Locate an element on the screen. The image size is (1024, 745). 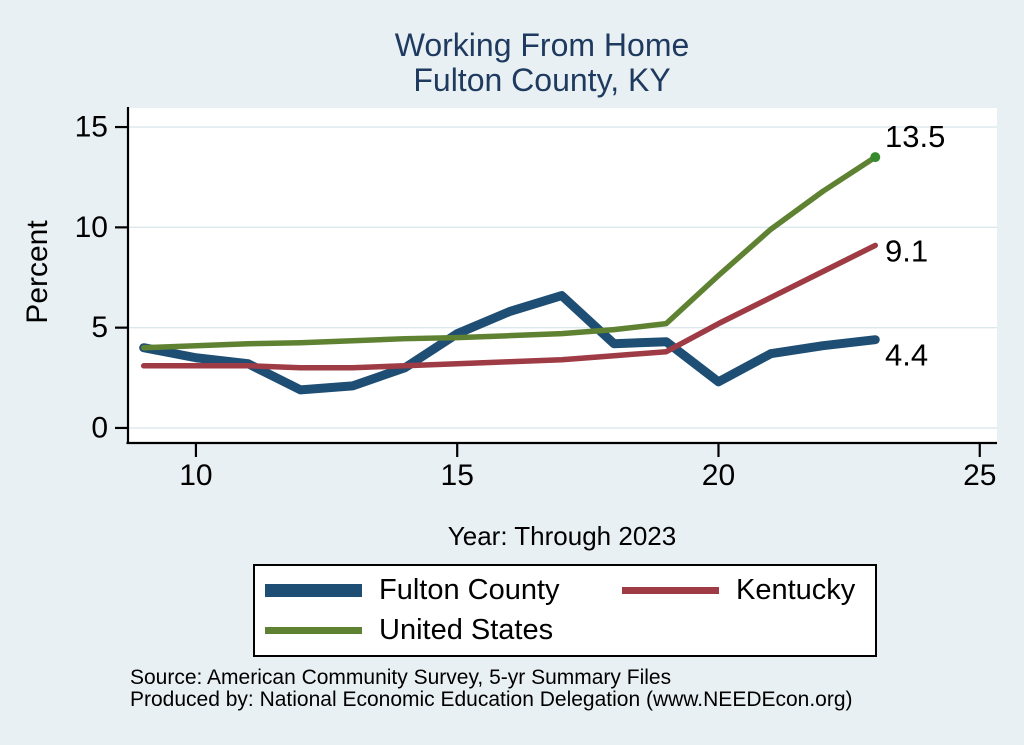
series-line-fulton-county is located at coordinates (509, 343).